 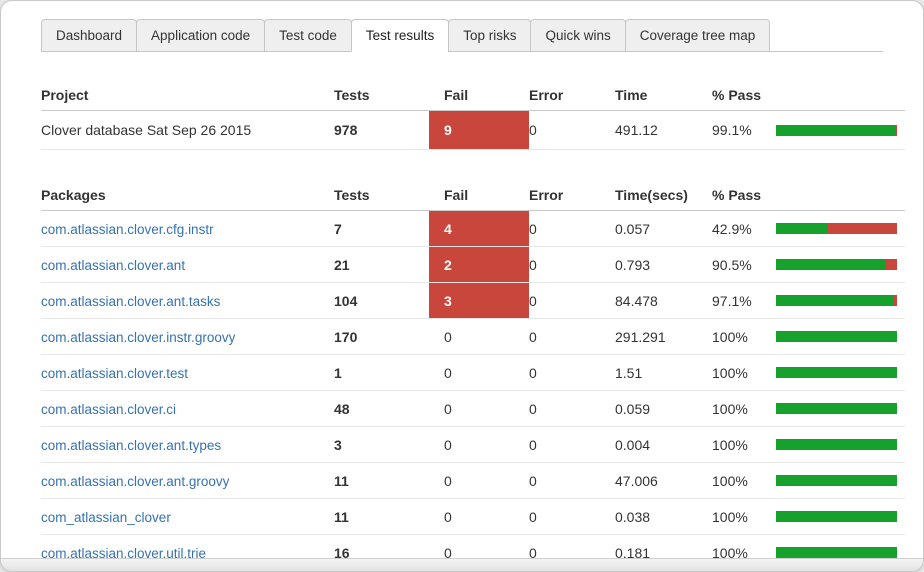 I want to click on fail-count-highlight: 4, so click(x=479, y=228).